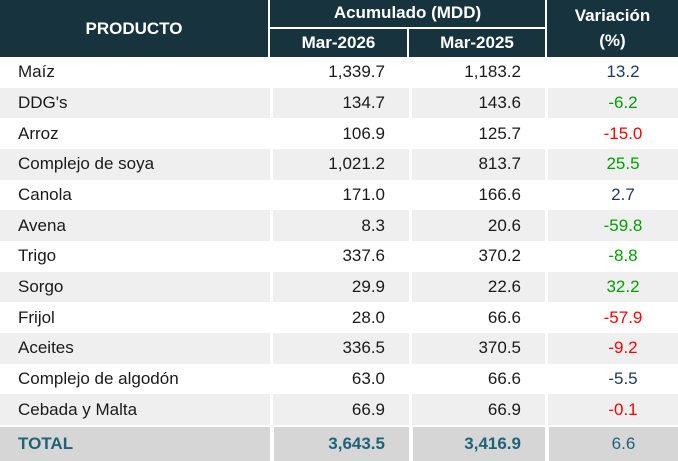 Image resolution: width=678 pixels, height=461 pixels. Describe the element at coordinates (477, 225) in the screenshot. I see `mar-2025-value: 20.6` at that location.